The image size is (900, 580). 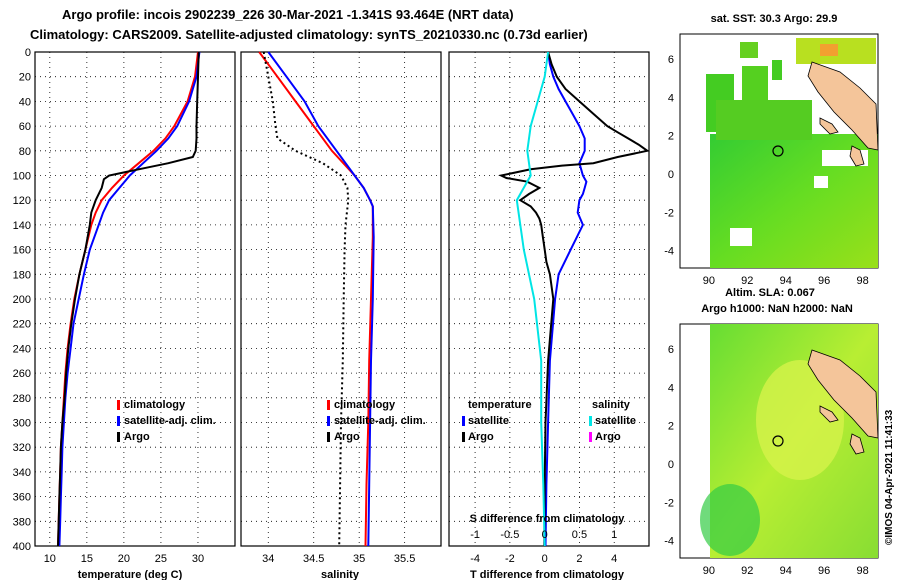 What do you see at coordinates (509, 535) in the screenshot?
I see `s-difference-tick-label: -0.5` at bounding box center [509, 535].